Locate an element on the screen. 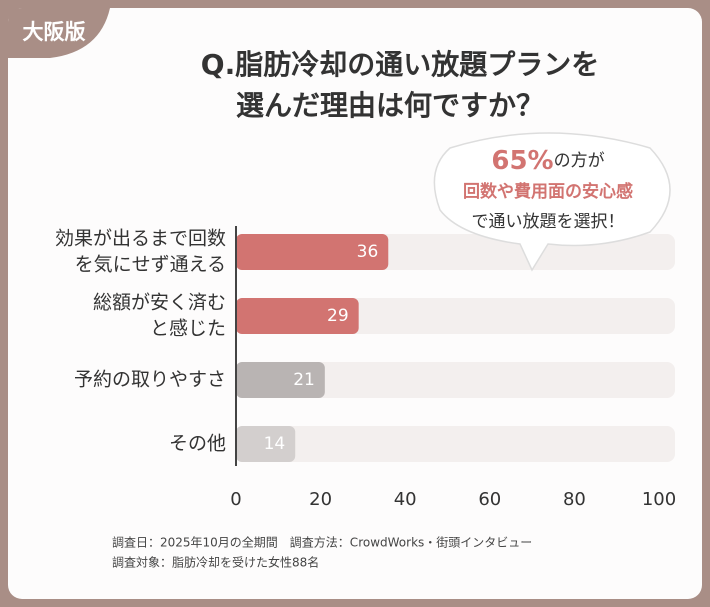 The image size is (710, 607). category-label: と感じた is located at coordinates (188, 329).